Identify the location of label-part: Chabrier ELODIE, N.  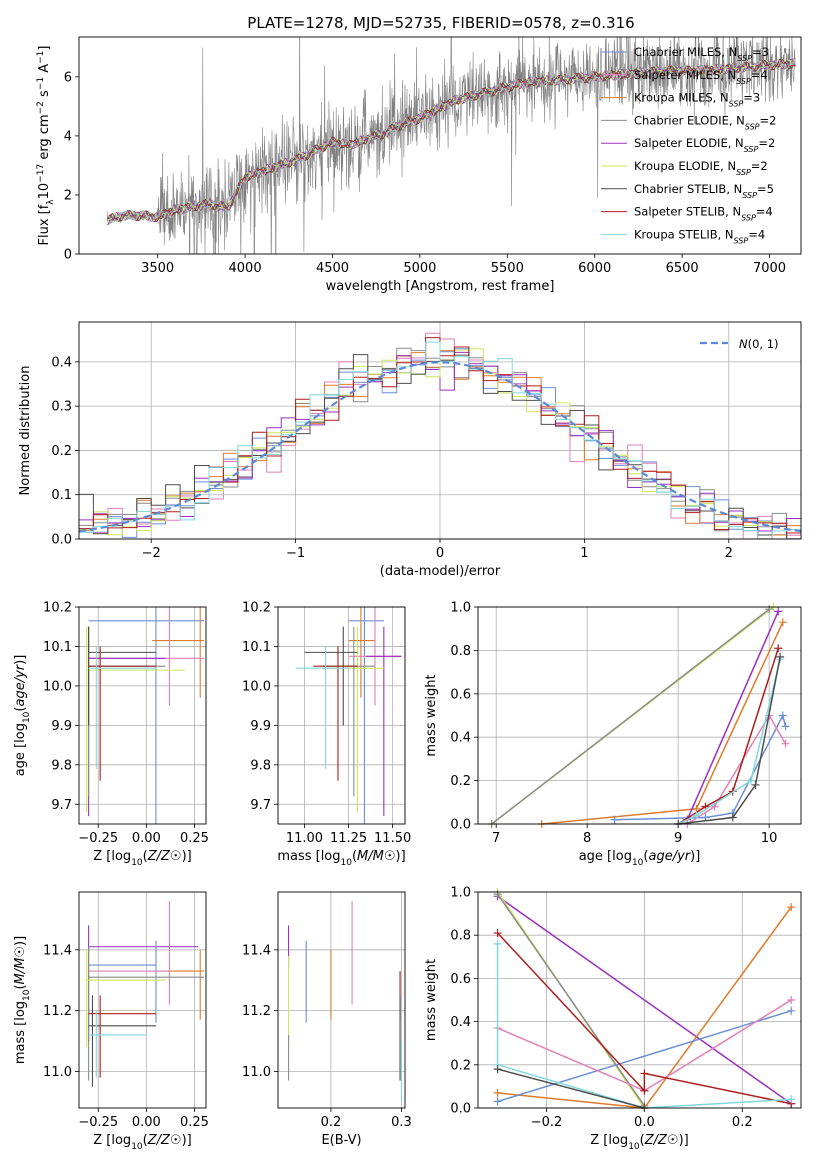
(689, 120).